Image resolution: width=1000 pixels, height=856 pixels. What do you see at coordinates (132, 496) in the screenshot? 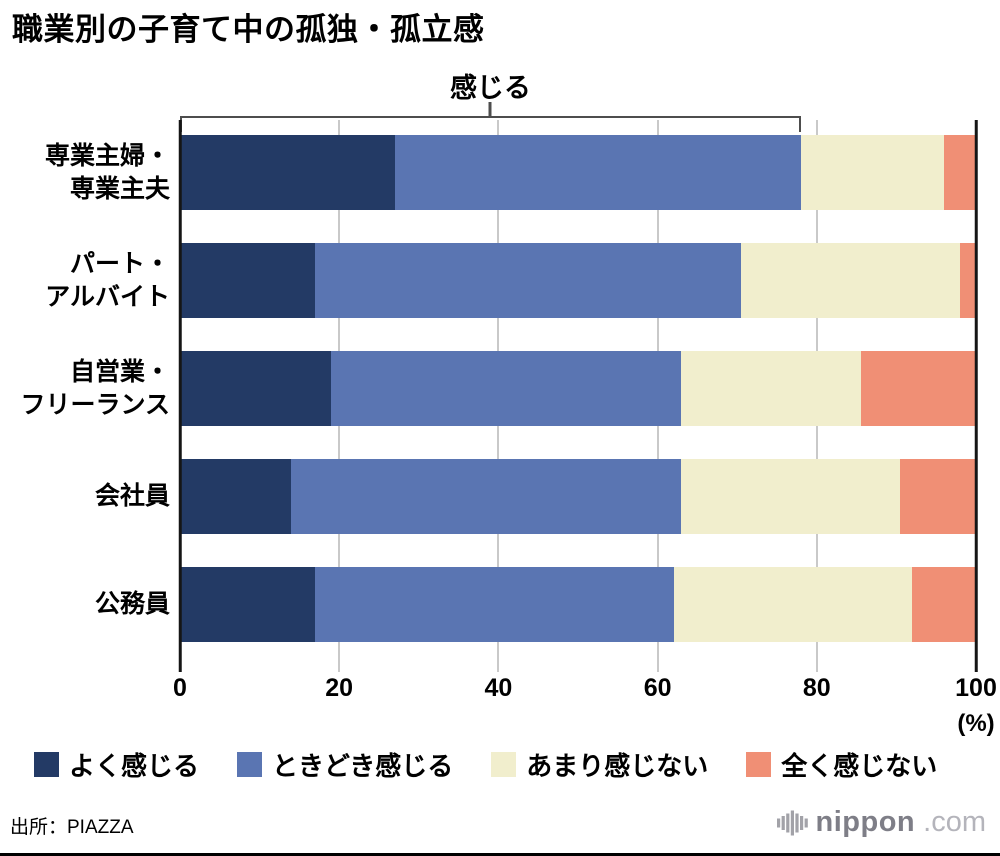
I see `category-label: 会社員` at bounding box center [132, 496].